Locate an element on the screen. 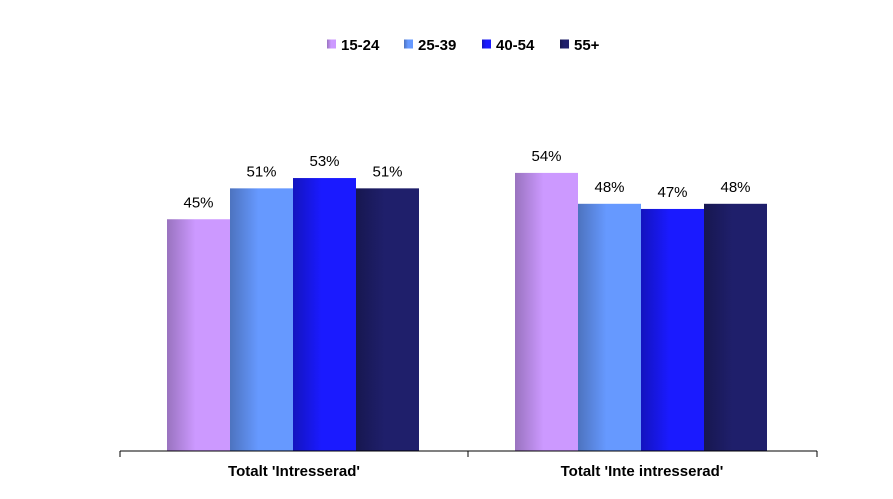 The width and height of the screenshot is (893, 499). data-label: 47% is located at coordinates (672, 192).